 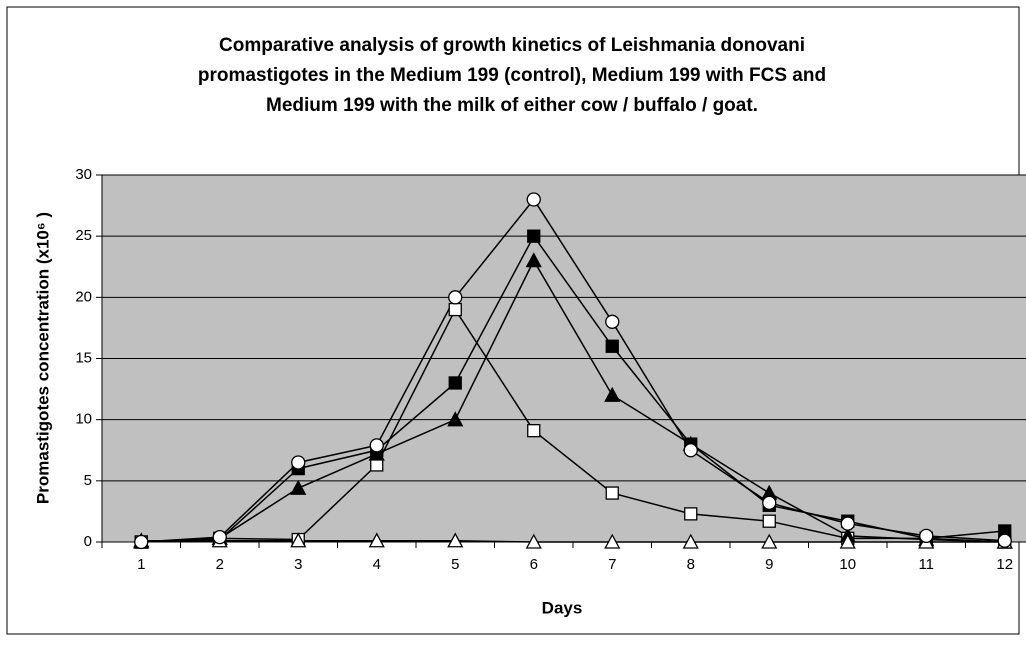 What do you see at coordinates (1004, 564) in the screenshot?
I see `x-tick-label: 12` at bounding box center [1004, 564].